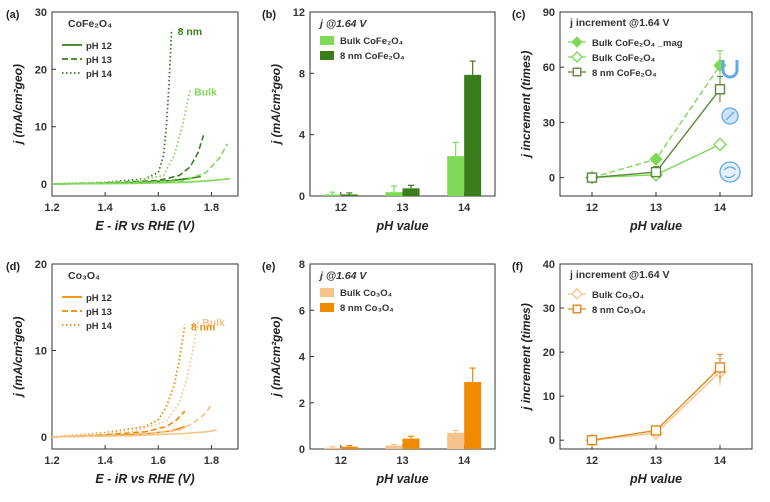  I want to click on panel-label: (b), so click(269, 15).